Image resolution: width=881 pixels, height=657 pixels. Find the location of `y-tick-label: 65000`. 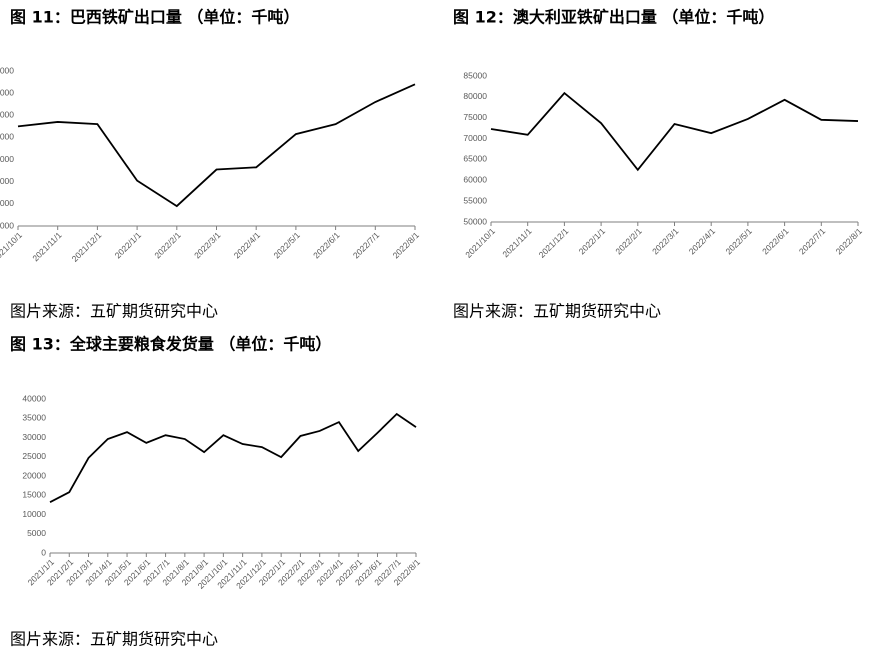

y-tick-label: 65000 is located at coordinates (475, 159).